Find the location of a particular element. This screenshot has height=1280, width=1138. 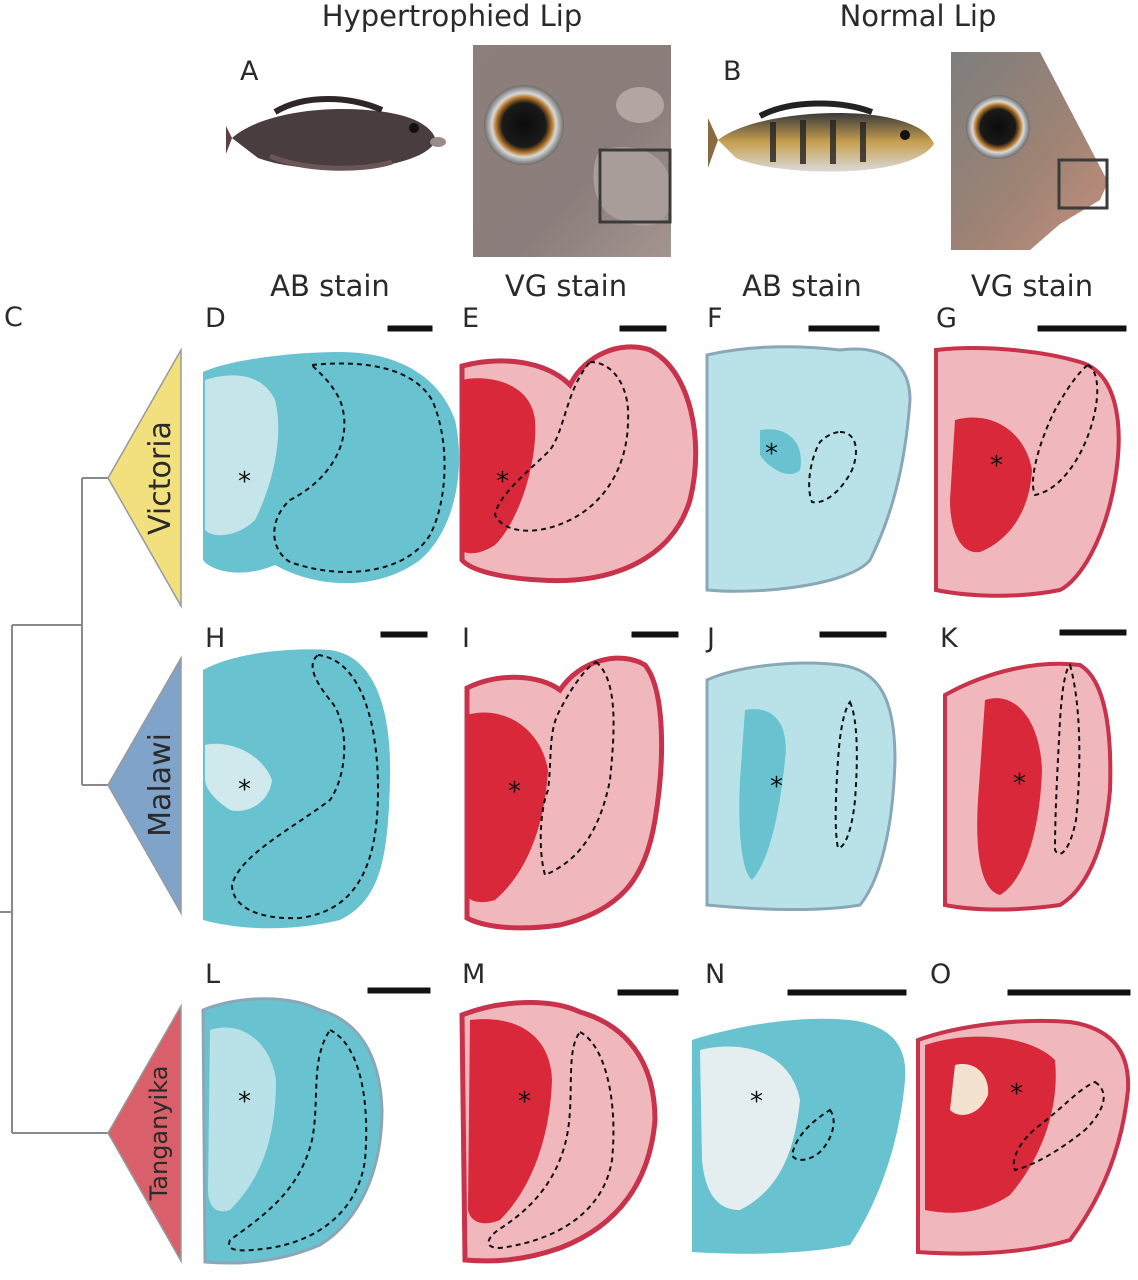

panel-h: H * is located at coordinates (315, 776).